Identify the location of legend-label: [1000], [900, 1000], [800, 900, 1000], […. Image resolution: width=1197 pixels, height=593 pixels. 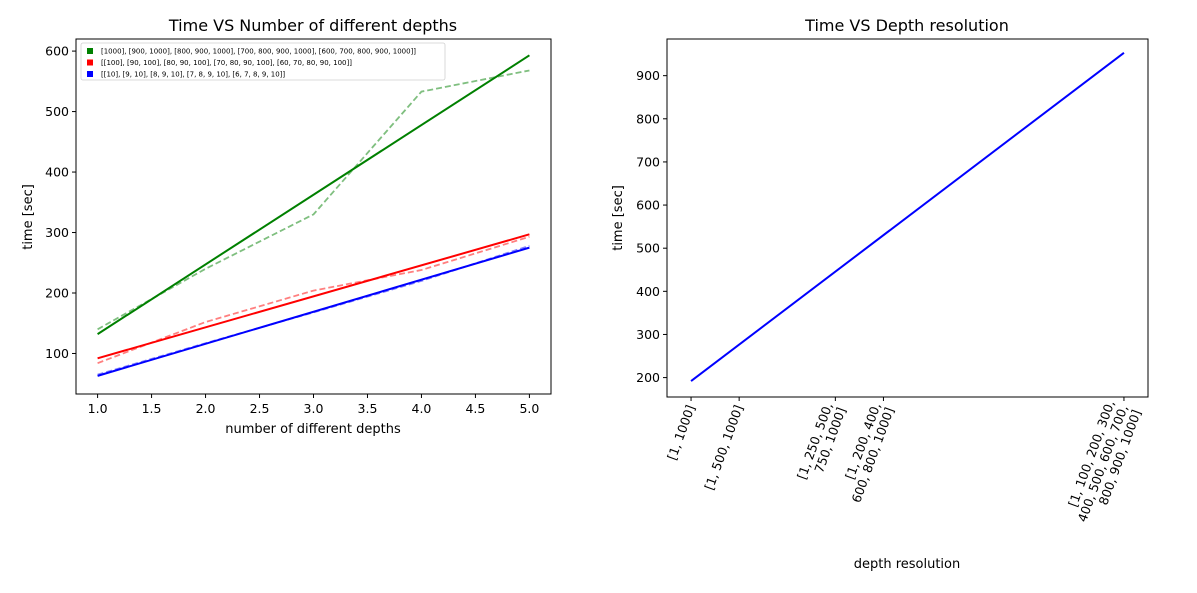
(258, 52).